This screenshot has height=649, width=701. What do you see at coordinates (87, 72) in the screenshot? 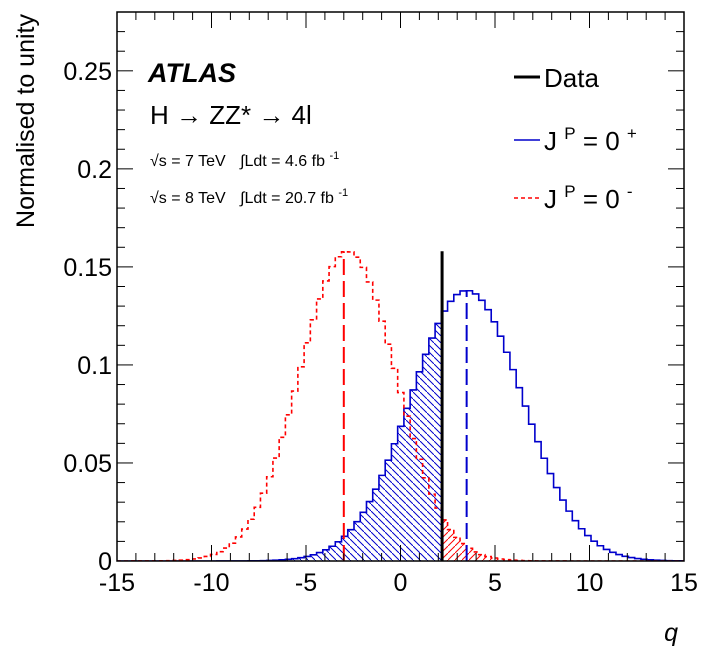
I see `y-tick-label: 0.25` at bounding box center [87, 72].